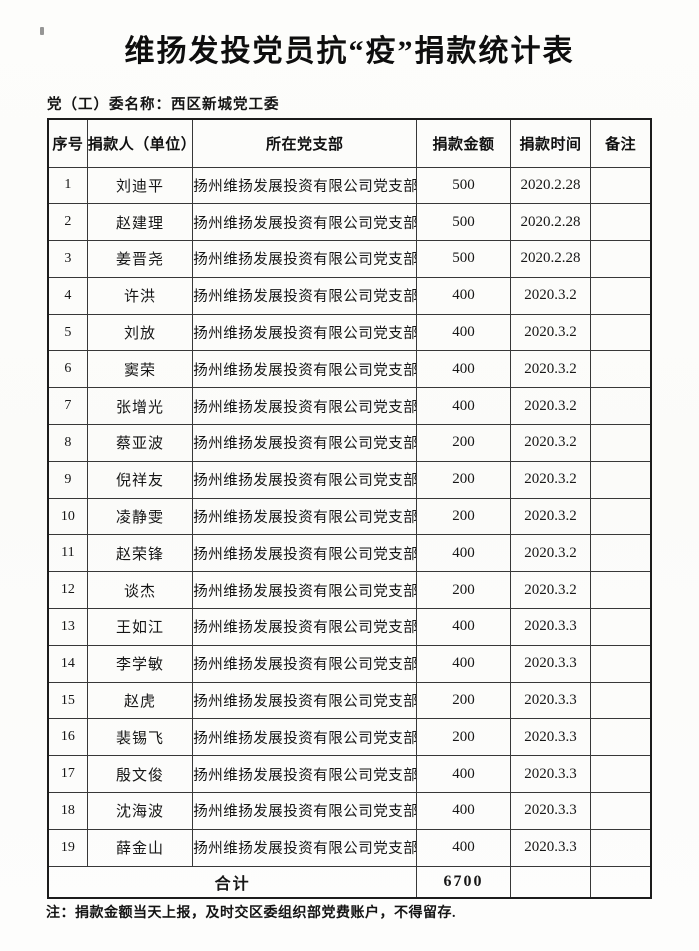  I want to click on cell-donor: 许洪, so click(140, 295).